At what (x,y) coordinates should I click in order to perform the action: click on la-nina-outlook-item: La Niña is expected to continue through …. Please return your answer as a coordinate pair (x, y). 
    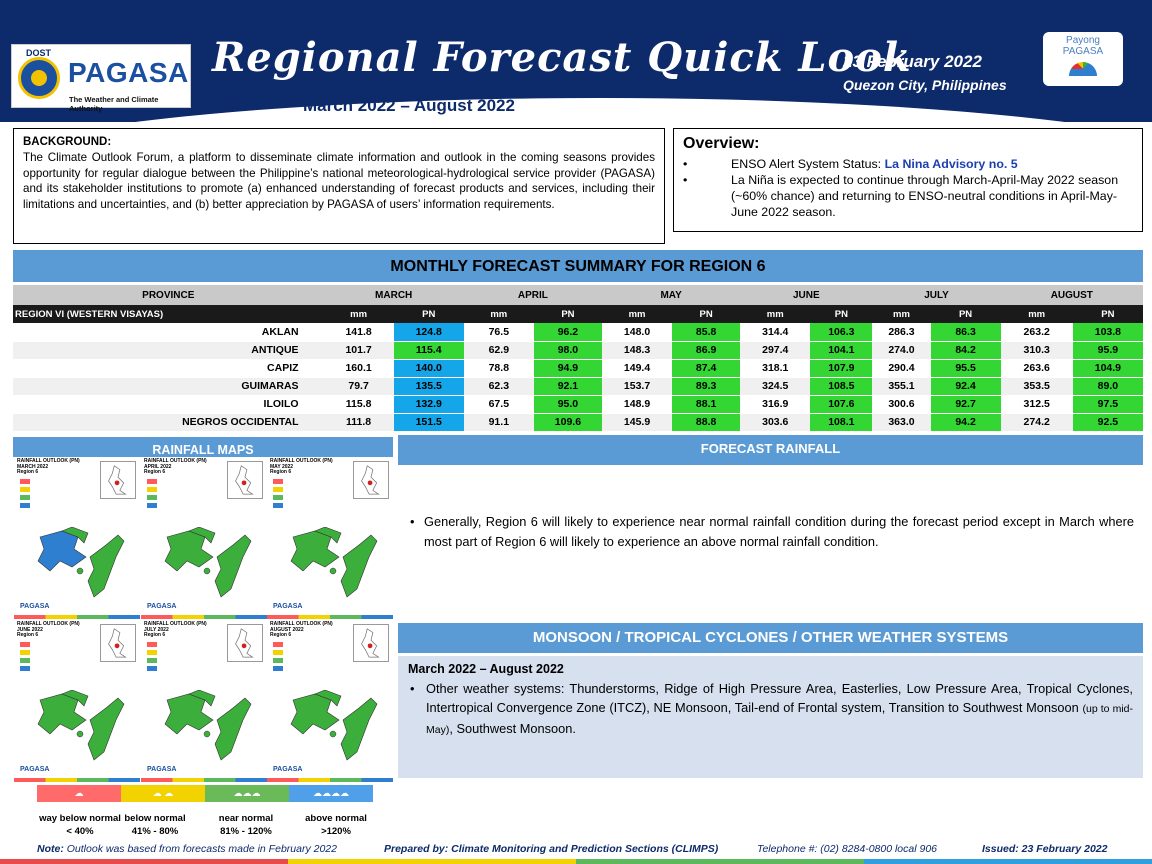
    Looking at the image, I should click on (908, 196).